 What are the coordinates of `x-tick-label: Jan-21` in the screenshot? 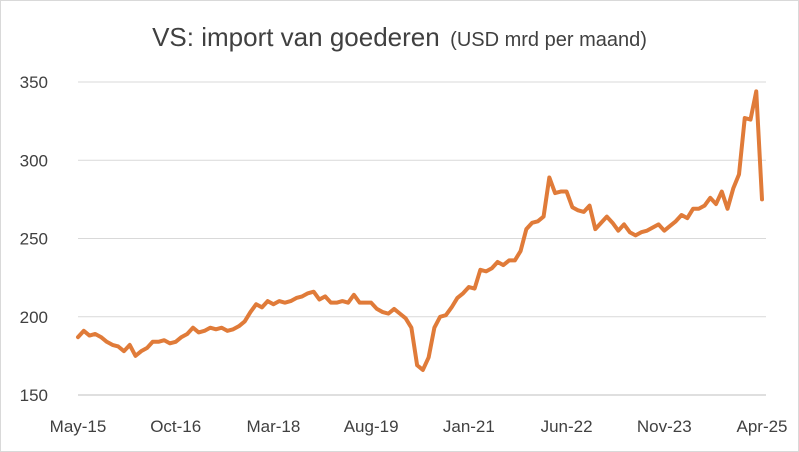 It's located at (469, 426).